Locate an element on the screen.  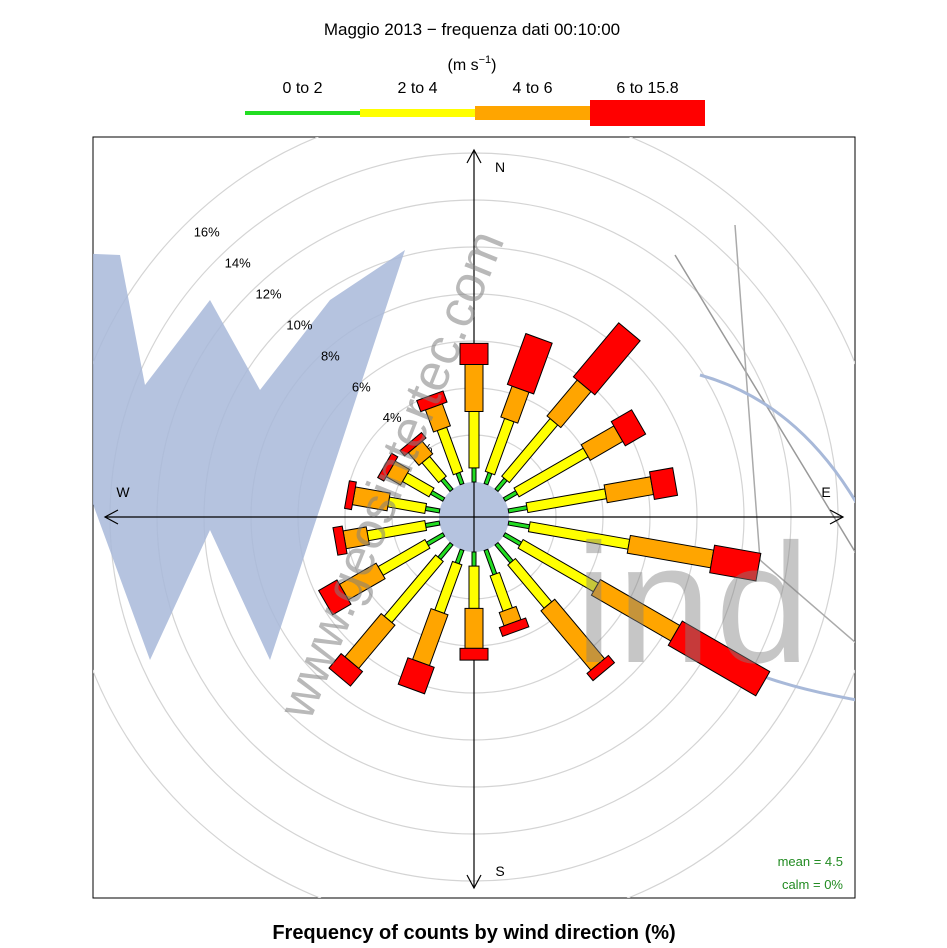
radial-tick-8: 8% is located at coordinates (330, 355).